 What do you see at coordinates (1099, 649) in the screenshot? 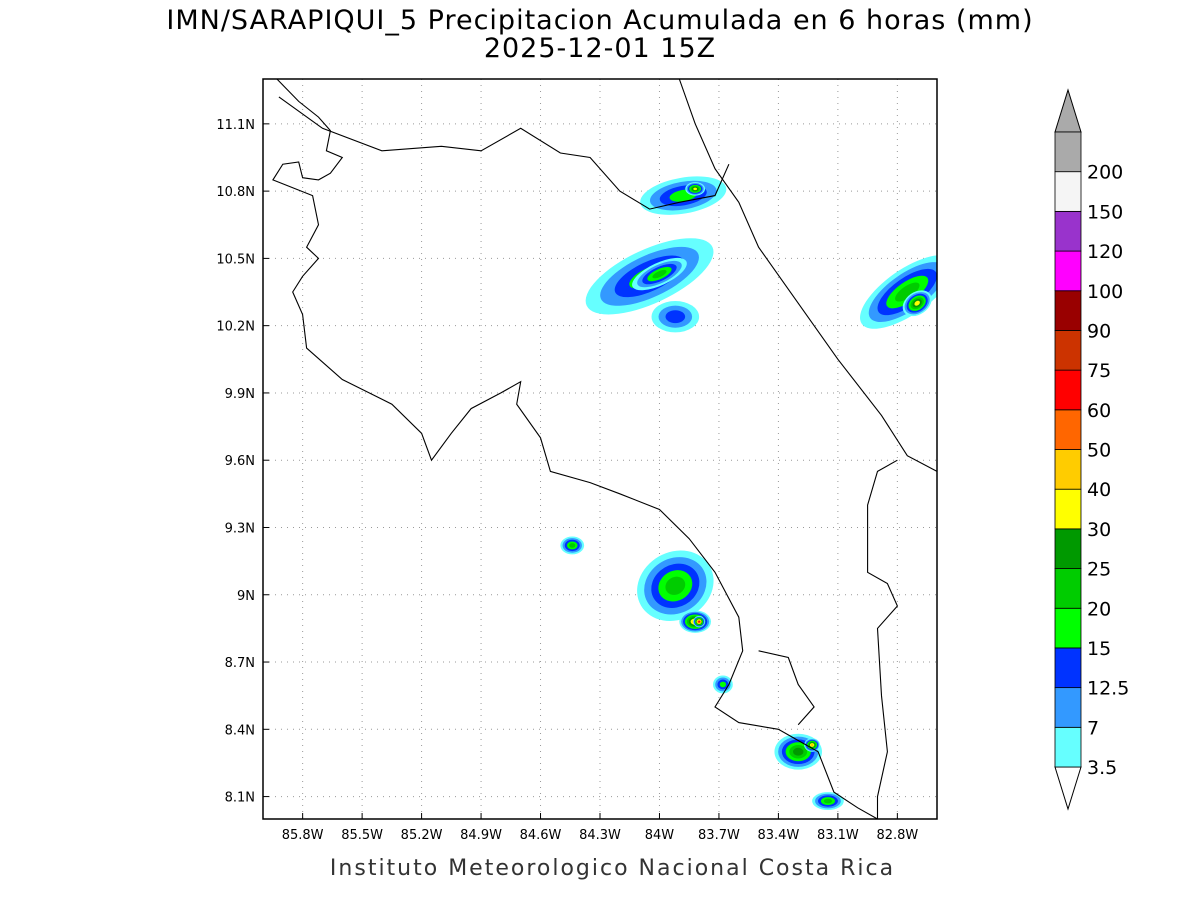
I see `colorbar-label: 15` at bounding box center [1099, 649].